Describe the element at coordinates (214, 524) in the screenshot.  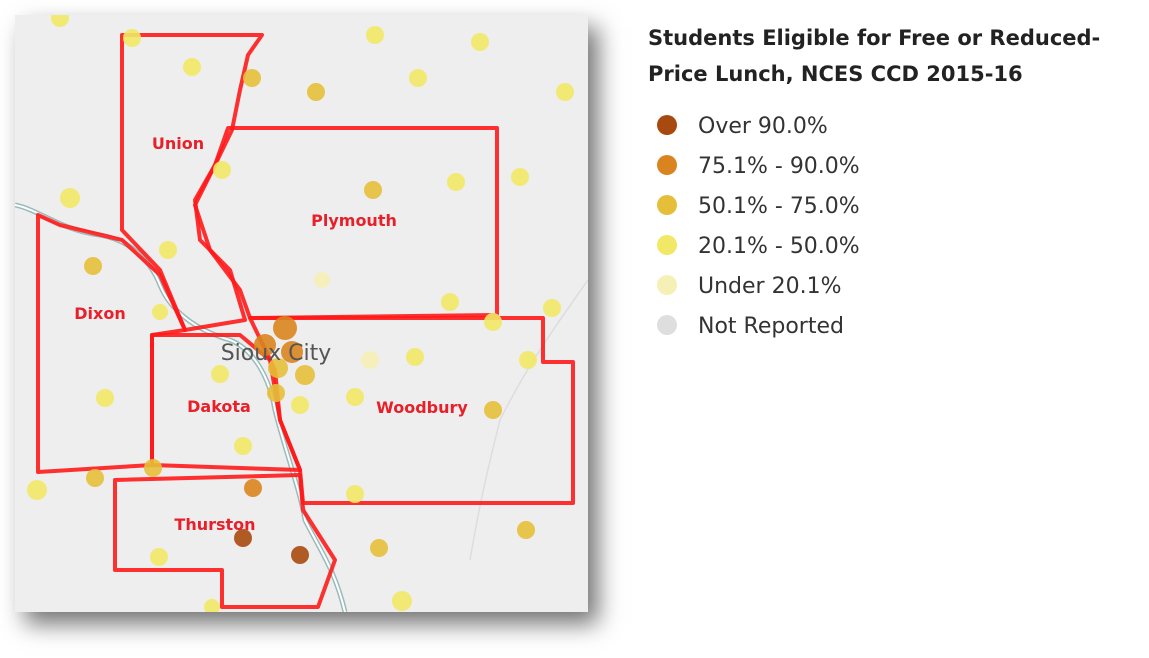
I see `county-label: Thurston` at that location.